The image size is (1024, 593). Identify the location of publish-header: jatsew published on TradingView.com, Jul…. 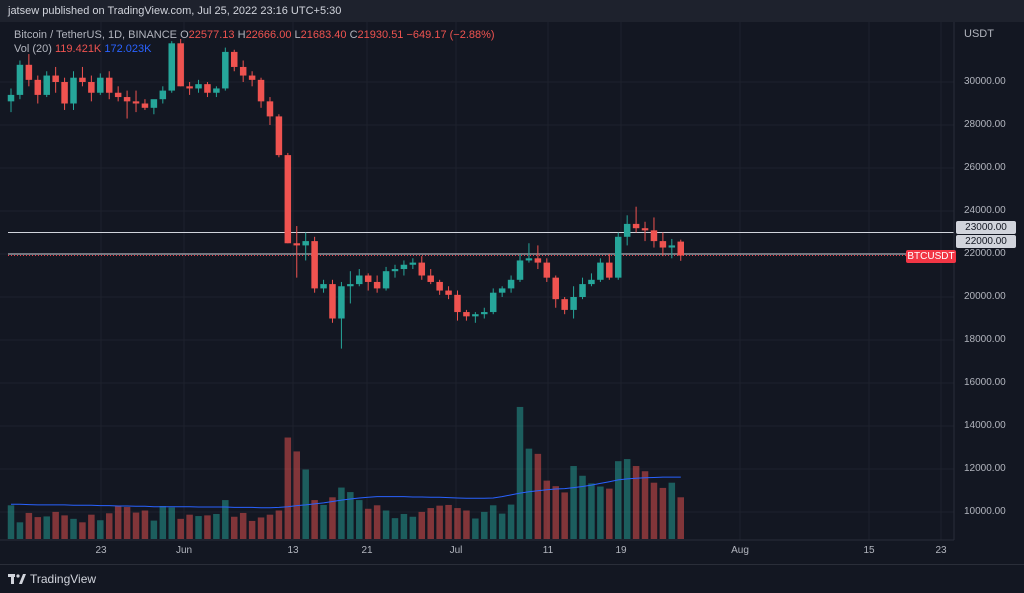
(512, 11).